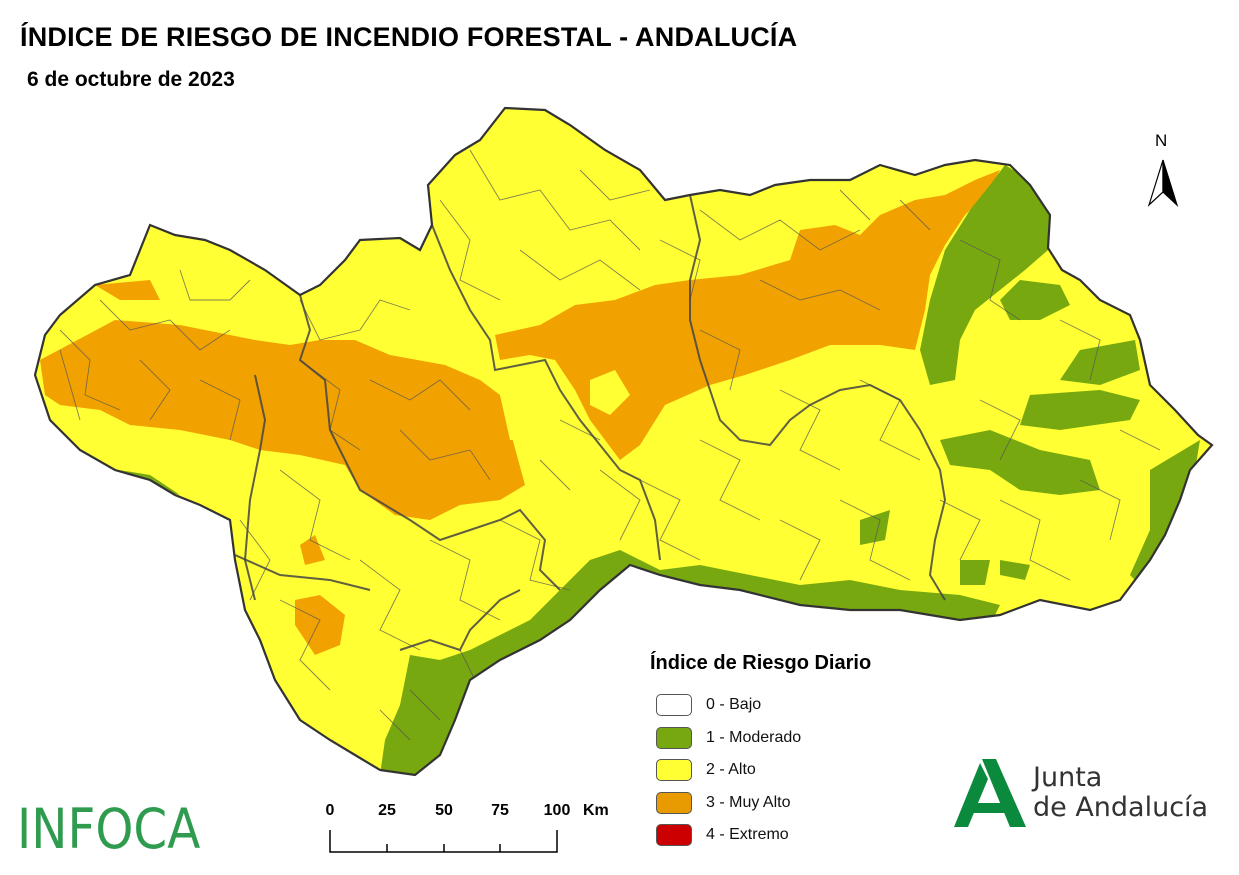 Image resolution: width=1239 pixels, height=875 pixels. I want to click on legend-label: 1 - Moderado, so click(754, 737).